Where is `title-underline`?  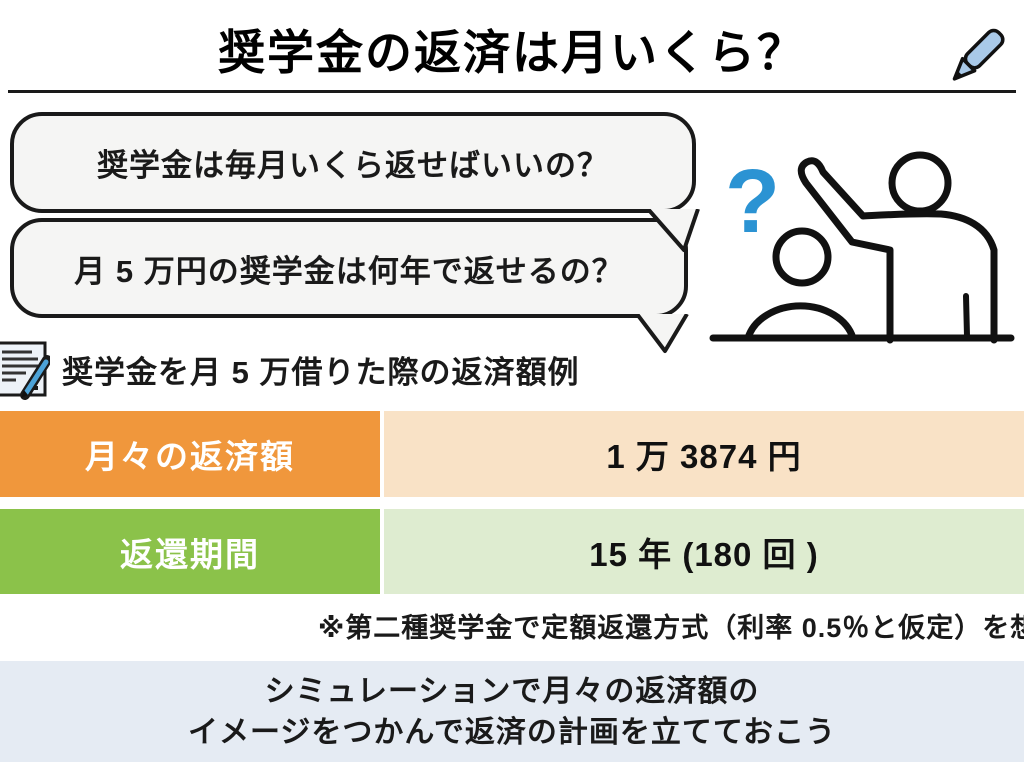
title-underline is located at coordinates (512, 91).